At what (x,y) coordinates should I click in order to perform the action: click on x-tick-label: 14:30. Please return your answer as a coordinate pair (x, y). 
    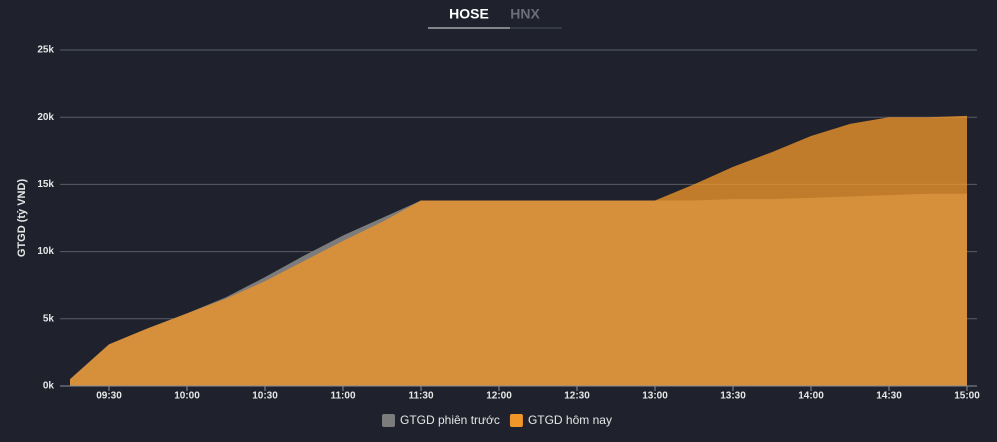
    Looking at the image, I should click on (889, 396).